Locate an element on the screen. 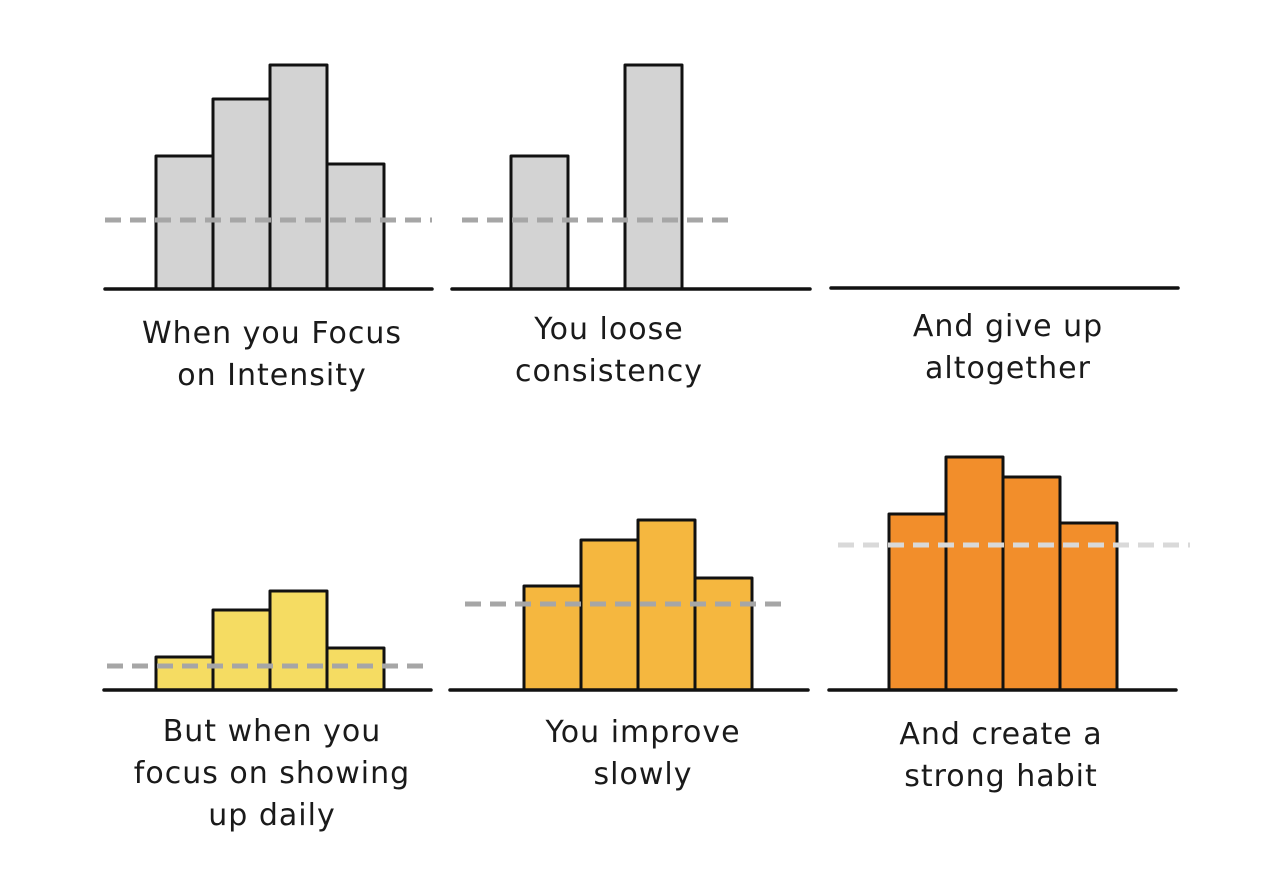 The height and width of the screenshot is (869, 1280). caption-line: consistency is located at coordinates (609, 371).